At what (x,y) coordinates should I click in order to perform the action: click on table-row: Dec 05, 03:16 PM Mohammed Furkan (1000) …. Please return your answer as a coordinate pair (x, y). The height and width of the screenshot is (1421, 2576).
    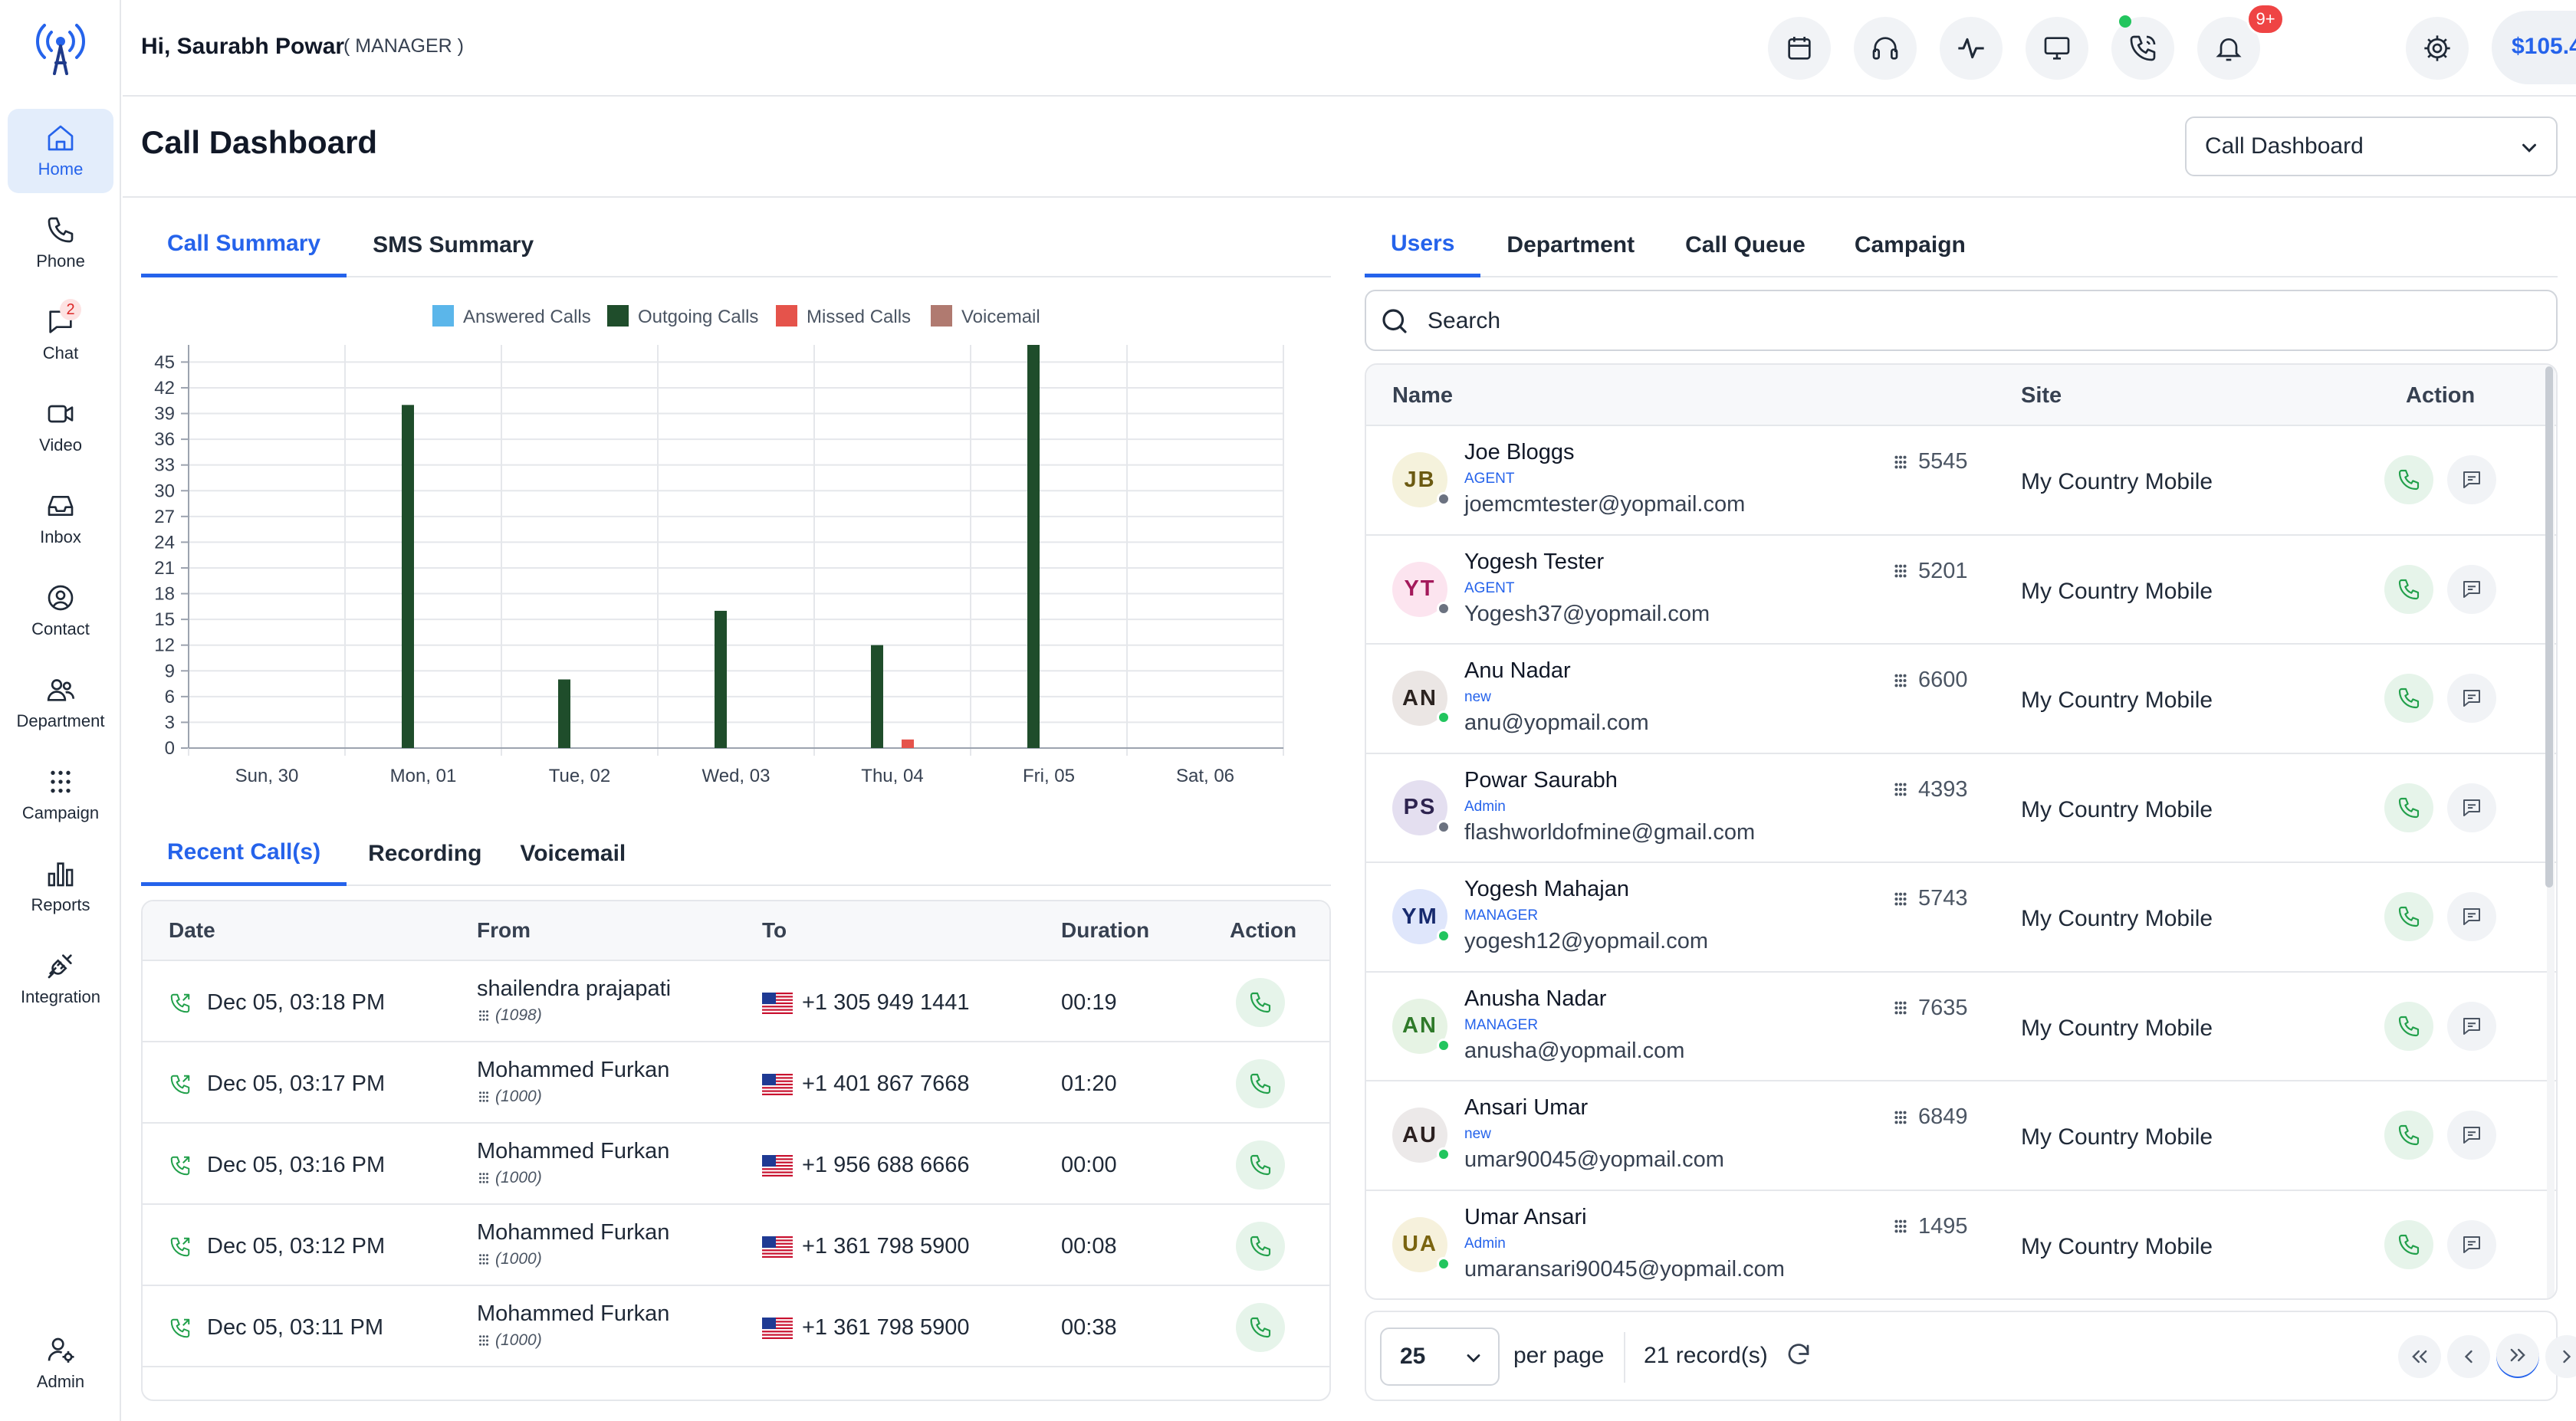
    Looking at the image, I should click on (736, 1164).